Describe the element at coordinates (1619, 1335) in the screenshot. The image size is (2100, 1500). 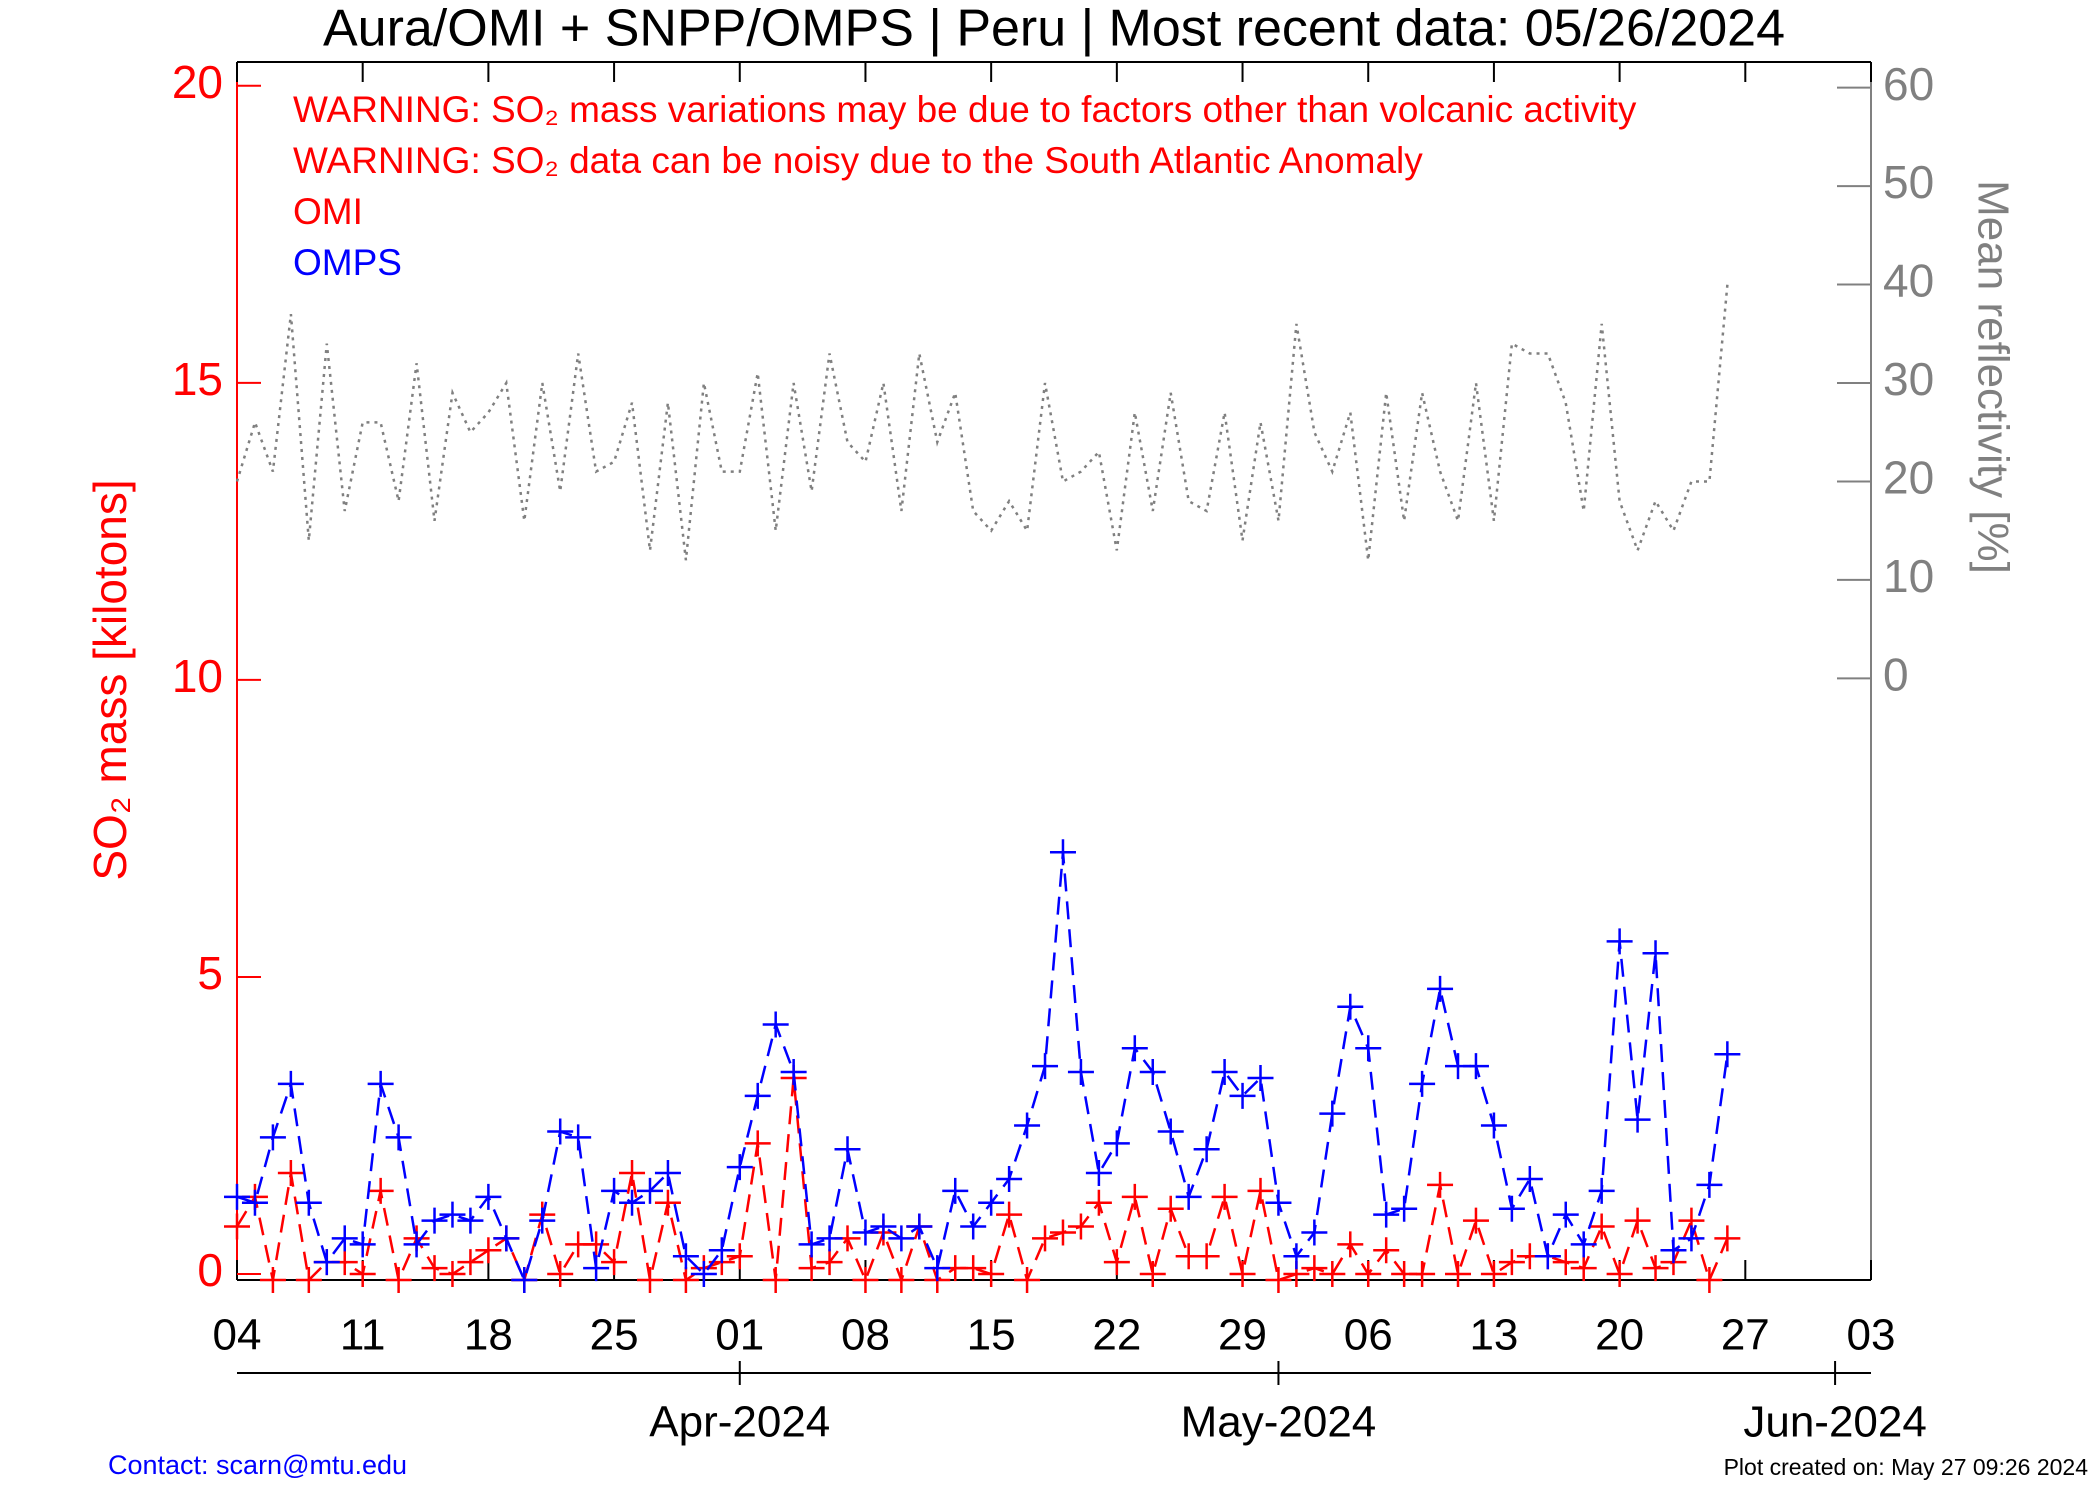
I see `x-tick-label: 20` at that location.